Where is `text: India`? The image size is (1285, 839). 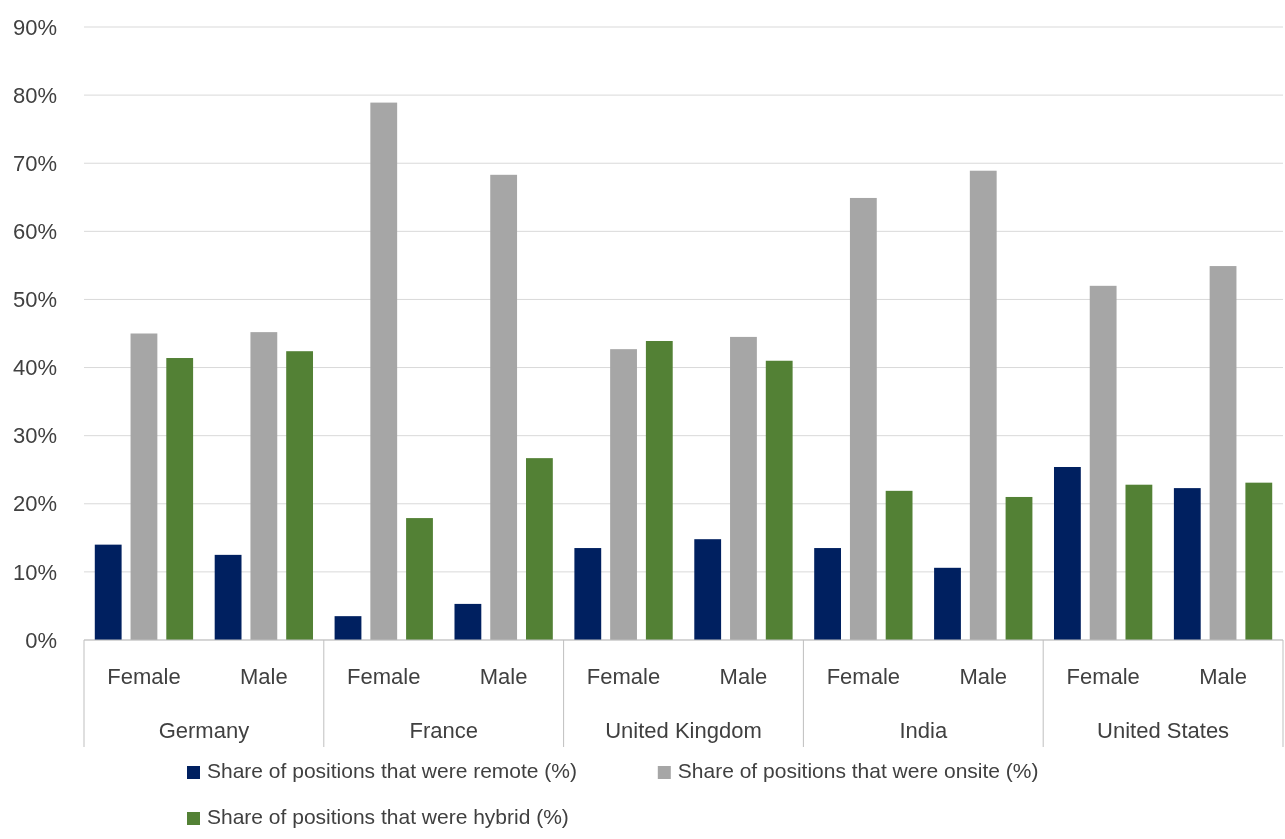 text: India is located at coordinates (923, 730).